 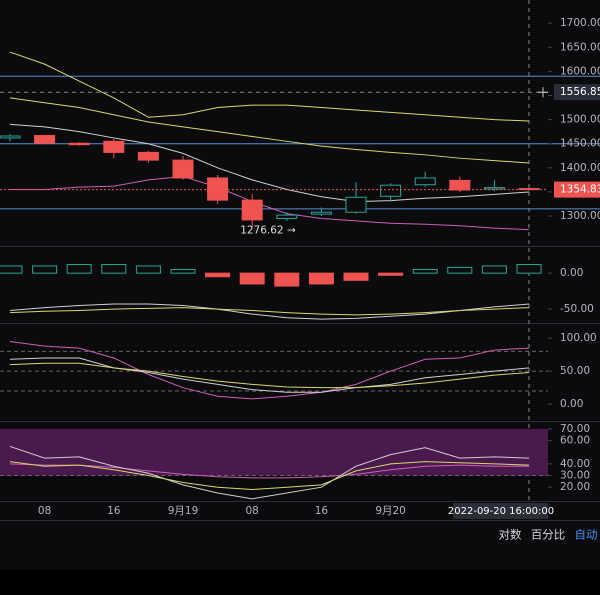 I want to click on crosshair-time-label: 2022-09-20 16:00:00, so click(x=501, y=511).